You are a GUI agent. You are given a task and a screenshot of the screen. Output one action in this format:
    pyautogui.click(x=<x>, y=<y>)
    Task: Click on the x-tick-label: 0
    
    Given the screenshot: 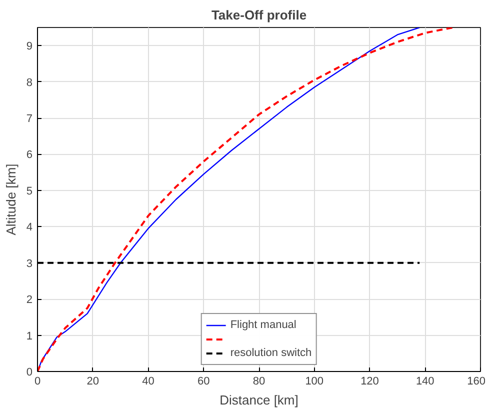 What is the action you would take?
    pyautogui.click(x=37, y=382)
    